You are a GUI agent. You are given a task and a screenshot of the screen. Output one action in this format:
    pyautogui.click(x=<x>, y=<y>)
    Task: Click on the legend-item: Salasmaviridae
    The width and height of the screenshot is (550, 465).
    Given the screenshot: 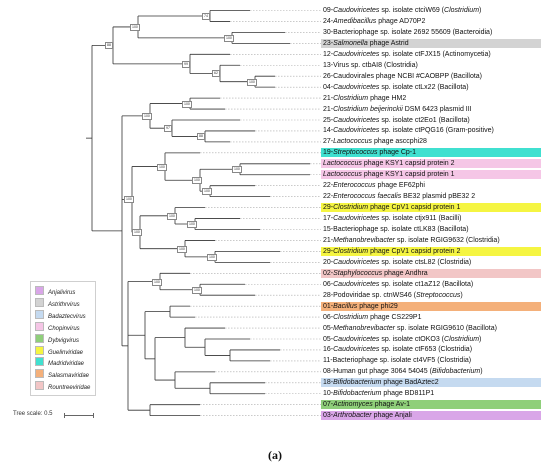 What is the action you would take?
    pyautogui.click(x=62, y=374)
    